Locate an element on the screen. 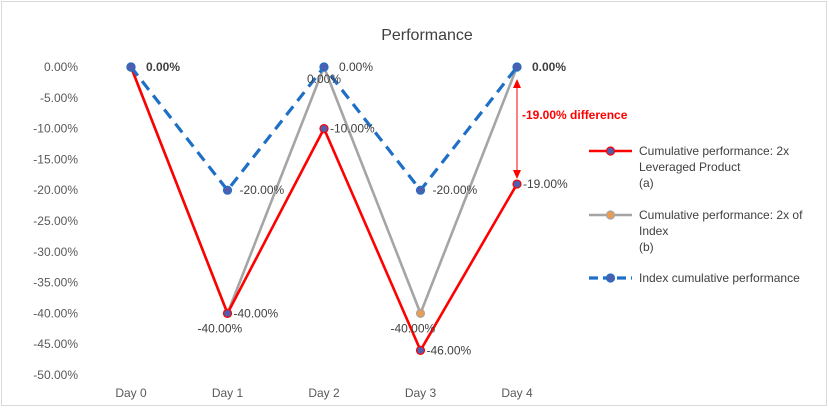 Image resolution: width=829 pixels, height=408 pixels. legend-label-index2x: (b) is located at coordinates (646, 247).